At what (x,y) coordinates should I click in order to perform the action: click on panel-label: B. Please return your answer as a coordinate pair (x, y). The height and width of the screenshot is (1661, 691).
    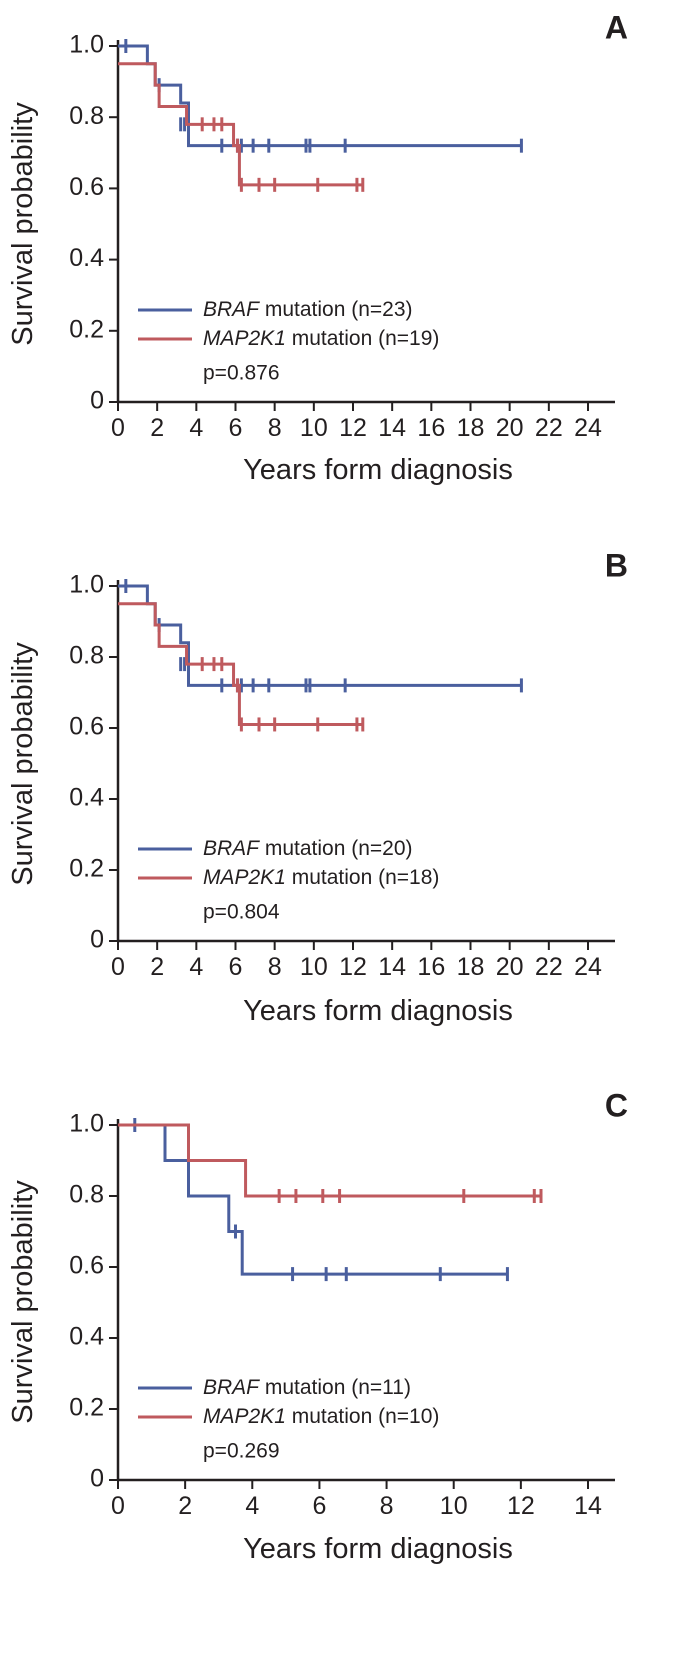
    Looking at the image, I should click on (616, 565).